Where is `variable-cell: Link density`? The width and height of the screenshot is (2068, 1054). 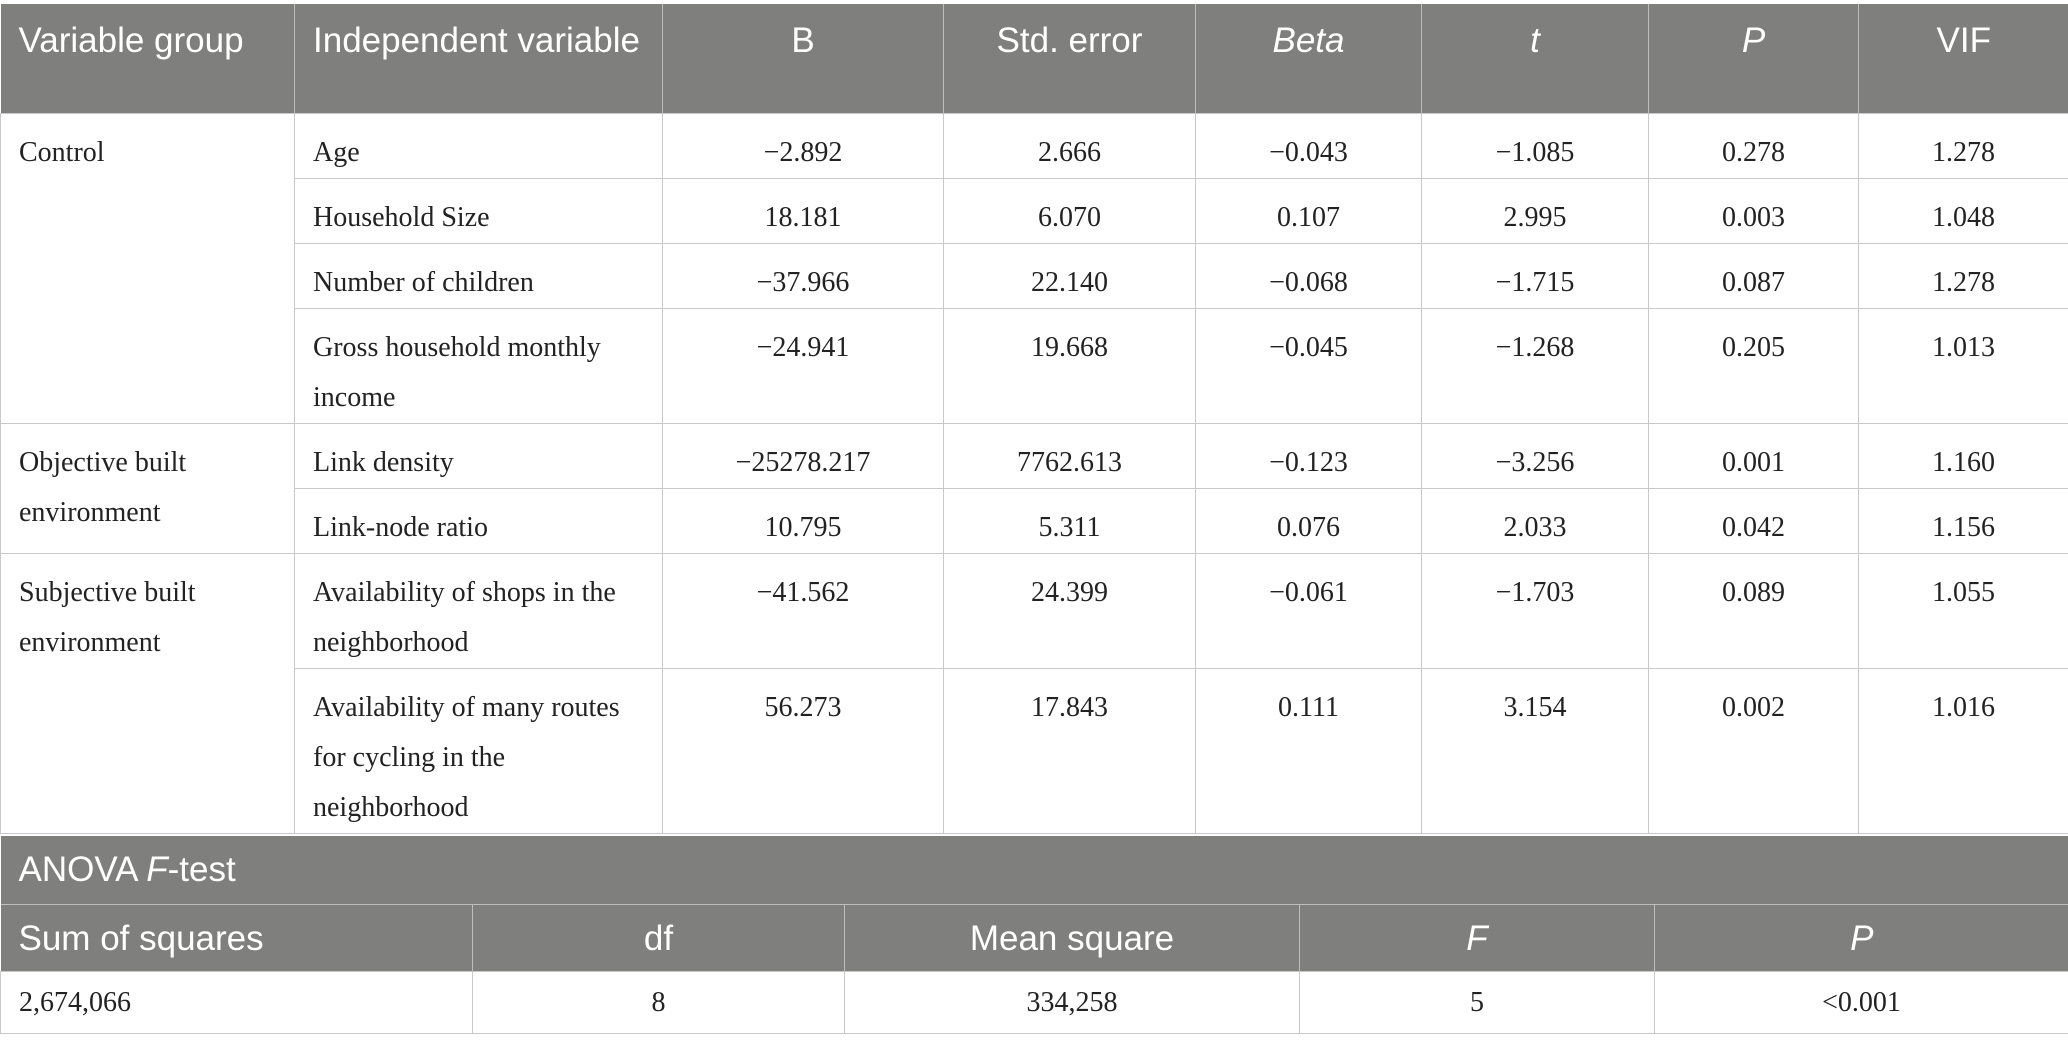
variable-cell: Link density is located at coordinates (478, 455).